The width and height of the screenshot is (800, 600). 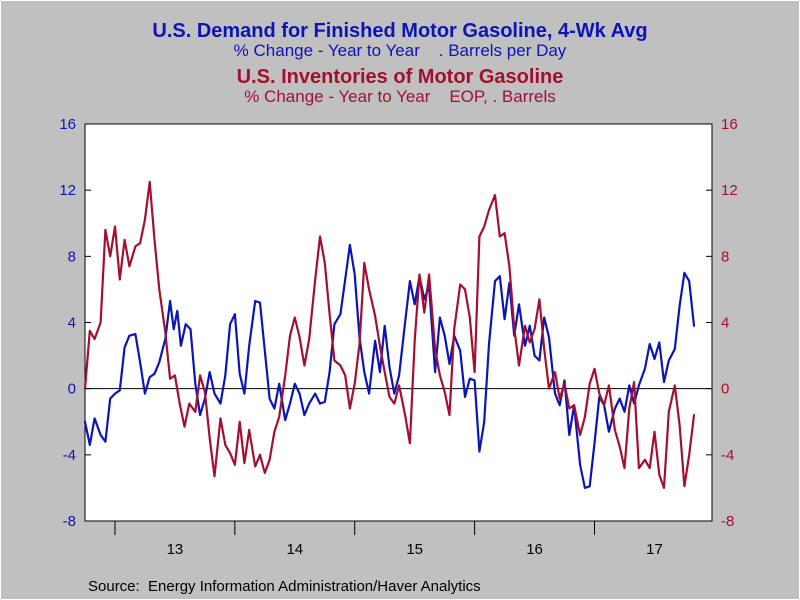 What do you see at coordinates (414, 549) in the screenshot?
I see `x-tick-label: 15` at bounding box center [414, 549].